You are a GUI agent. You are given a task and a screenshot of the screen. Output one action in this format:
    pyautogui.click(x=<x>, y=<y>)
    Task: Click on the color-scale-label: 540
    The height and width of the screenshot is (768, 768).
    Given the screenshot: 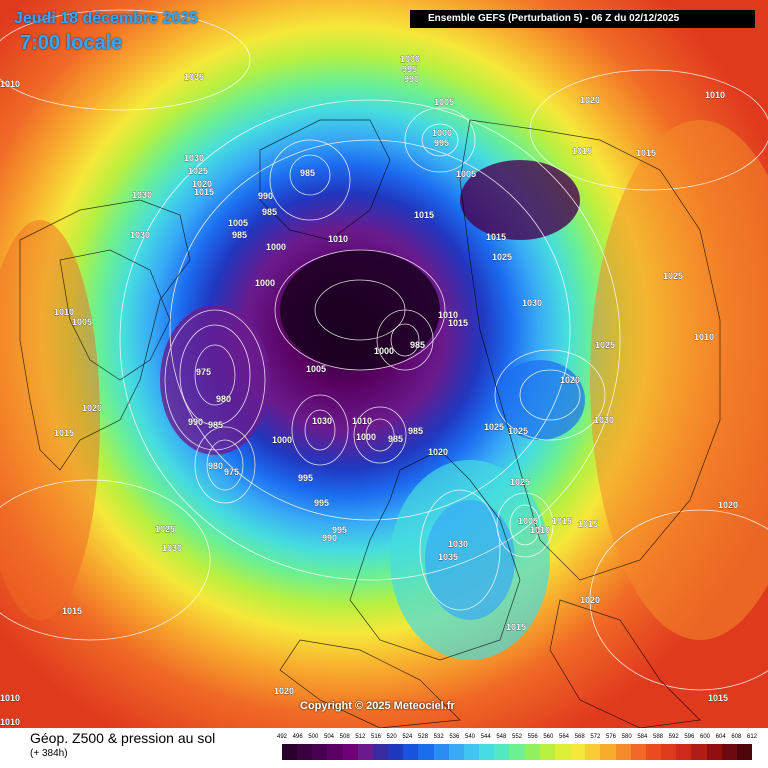 What is the action you would take?
    pyautogui.click(x=470, y=737)
    